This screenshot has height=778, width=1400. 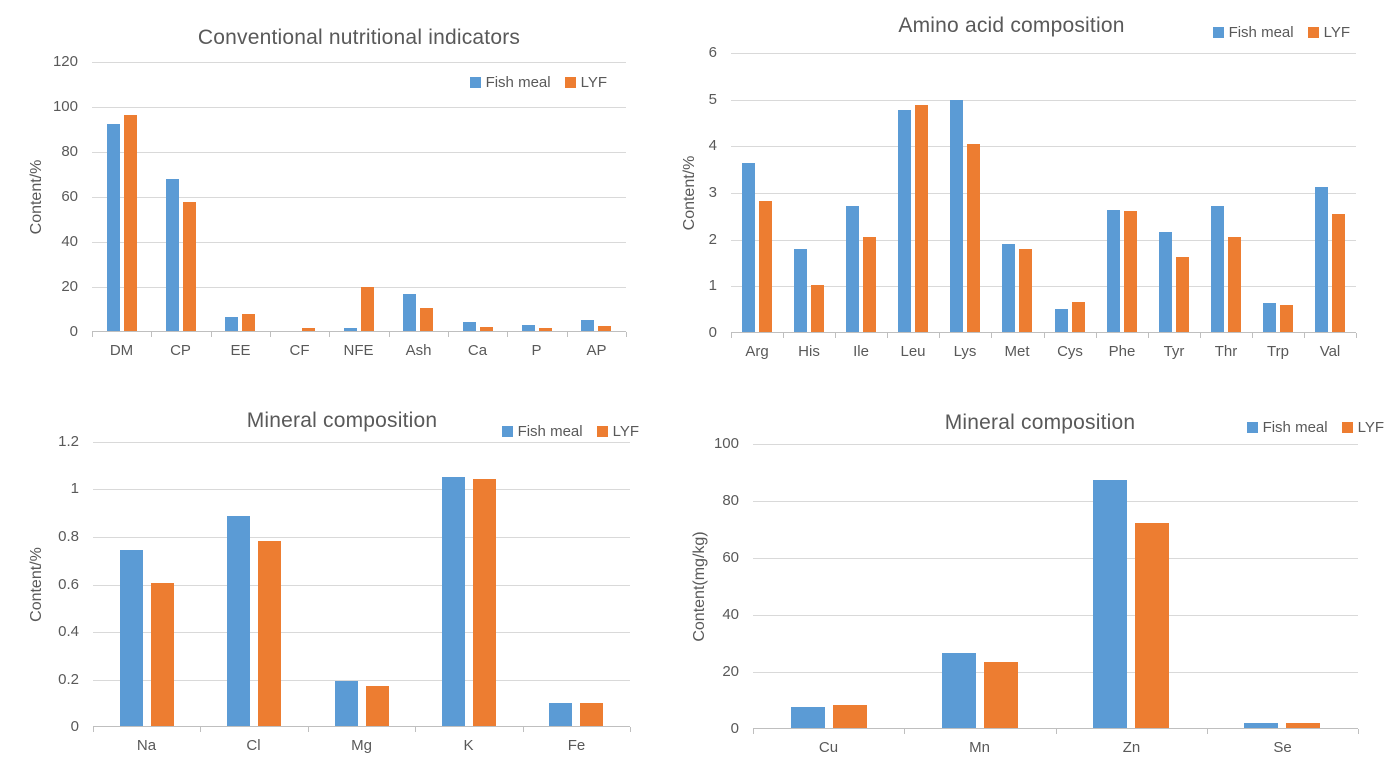 What do you see at coordinates (1182, 294) in the screenshot?
I see `bar-lyf-tyr` at bounding box center [1182, 294].